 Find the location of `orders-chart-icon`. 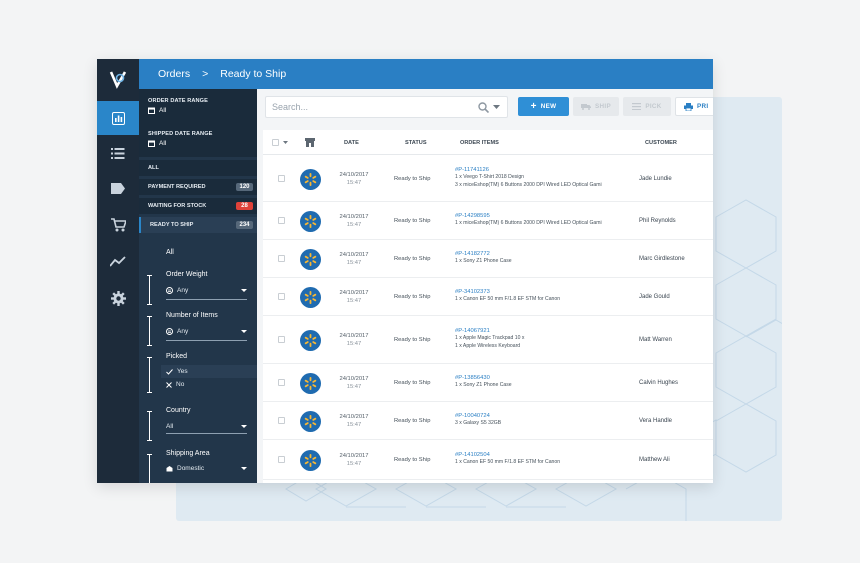

orders-chart-icon is located at coordinates (118, 118).